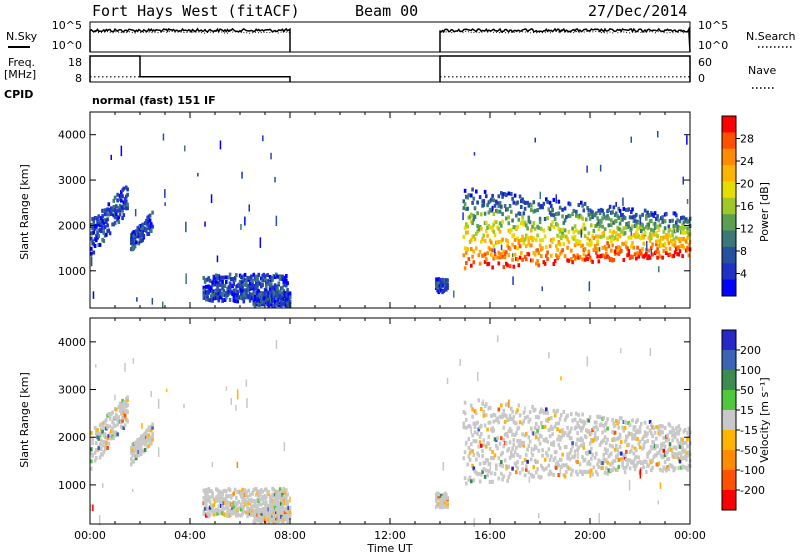  Describe the element at coordinates (749, 450) in the screenshot. I see `colorbar-tick-label: -50` at that location.